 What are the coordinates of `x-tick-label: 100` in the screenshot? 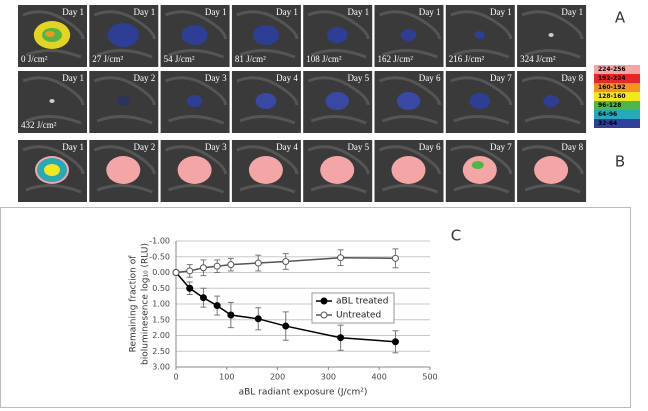 It's located at (226, 377).